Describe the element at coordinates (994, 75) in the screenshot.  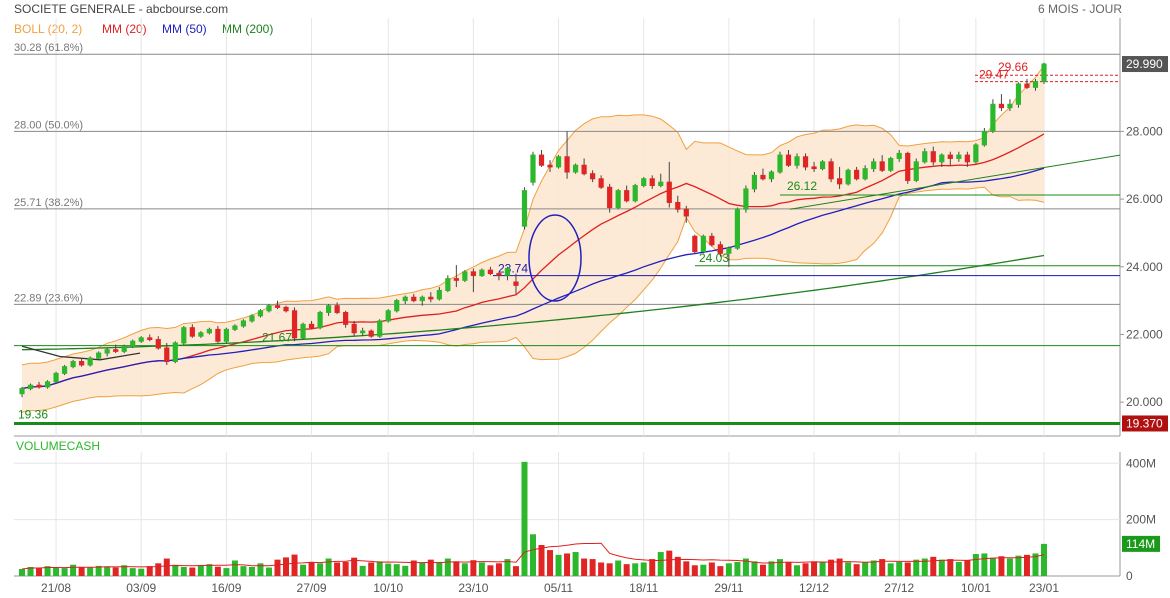
I see `support-label: 29.47` at that location.